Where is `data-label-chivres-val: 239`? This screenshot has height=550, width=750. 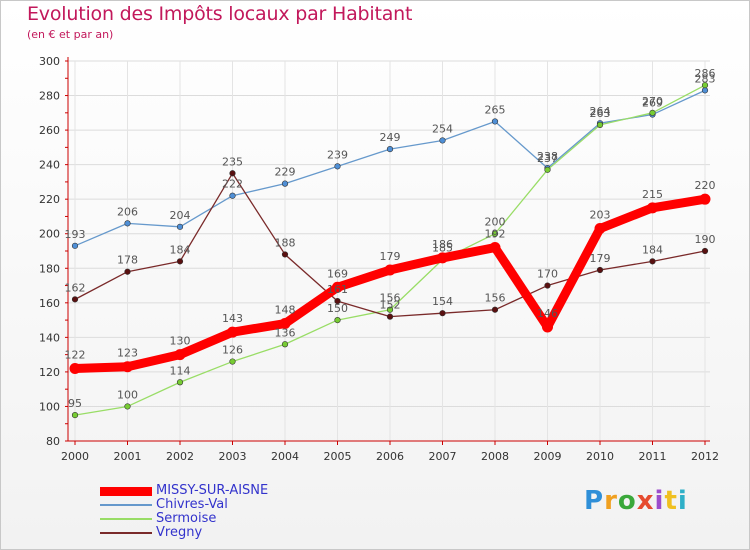
data-label-chivres-val: 239 is located at coordinates (337, 154).